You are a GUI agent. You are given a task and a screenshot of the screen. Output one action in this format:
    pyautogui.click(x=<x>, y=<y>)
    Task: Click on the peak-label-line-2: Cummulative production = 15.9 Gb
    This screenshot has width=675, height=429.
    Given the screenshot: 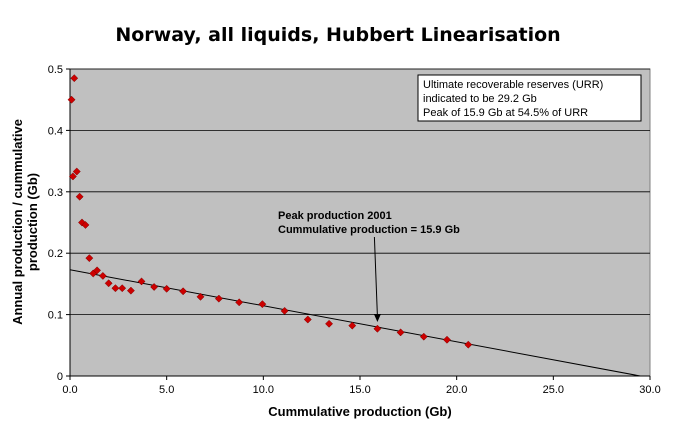 What is the action you would take?
    pyautogui.click(x=369, y=230)
    